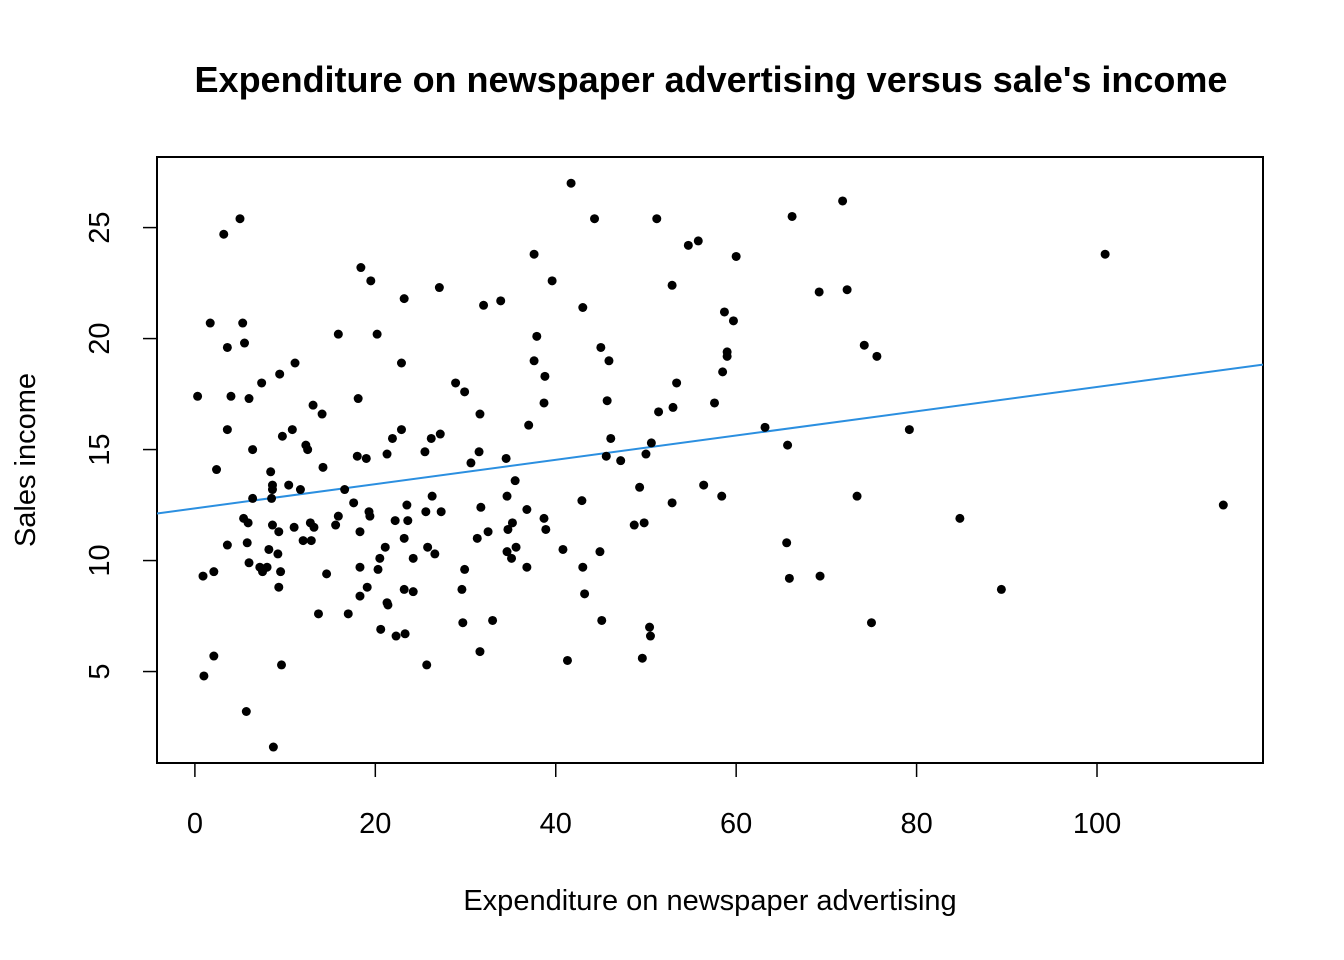 The image size is (1344, 960). What do you see at coordinates (121, 445) in the screenshot?
I see `y-axis: 5 10 15 20 25` at bounding box center [121, 445].